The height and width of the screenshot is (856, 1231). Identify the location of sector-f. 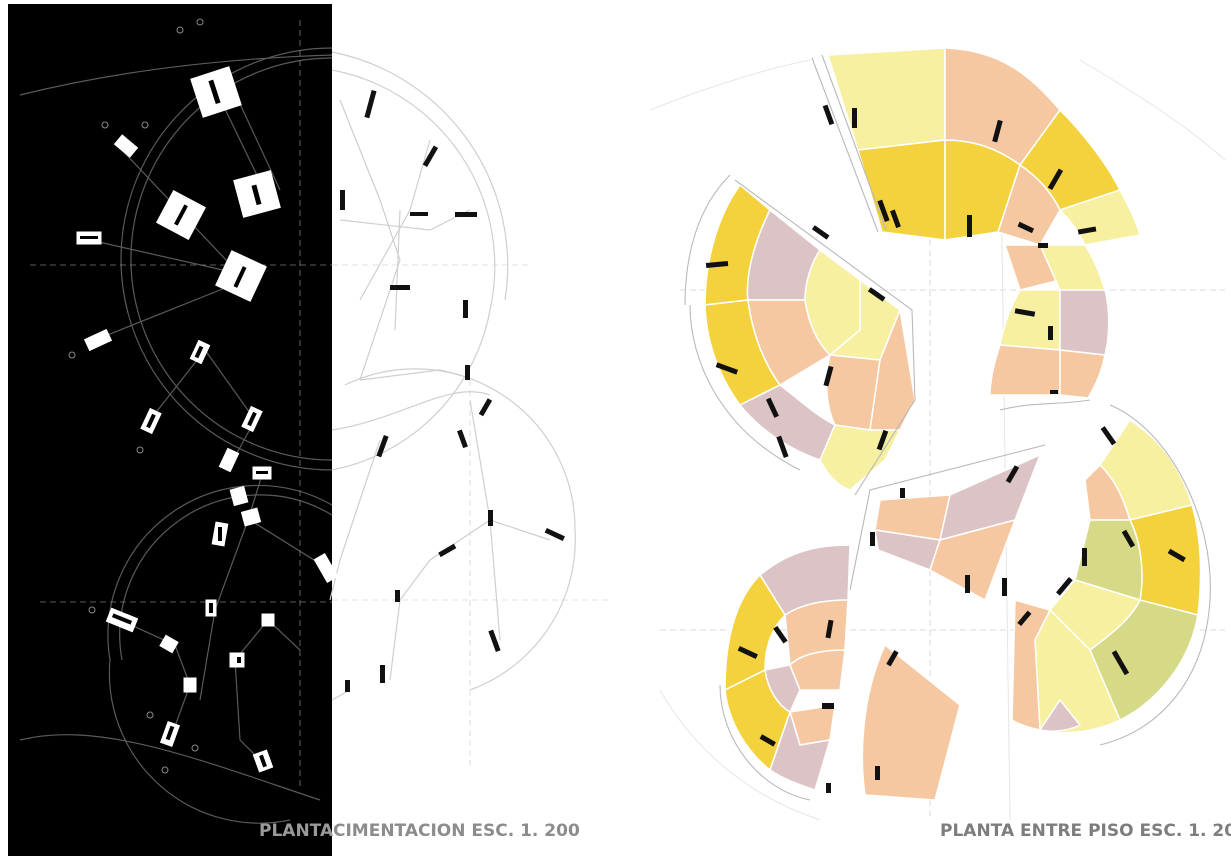
(787, 667).